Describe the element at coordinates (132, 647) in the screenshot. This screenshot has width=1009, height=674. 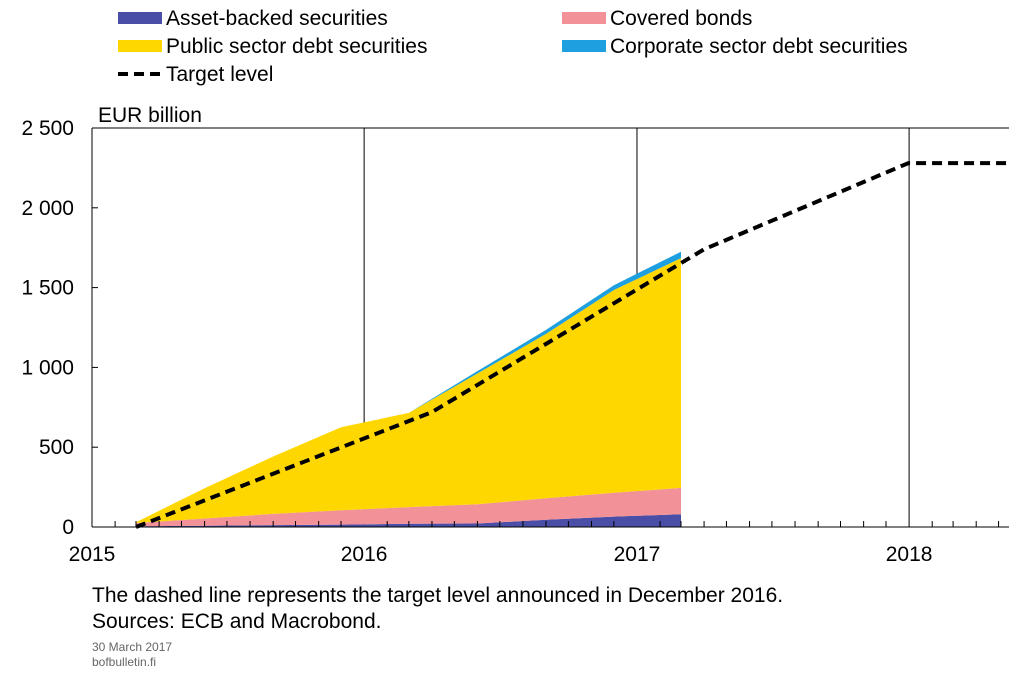
I see `publication-date: 30 March 2017` at that location.